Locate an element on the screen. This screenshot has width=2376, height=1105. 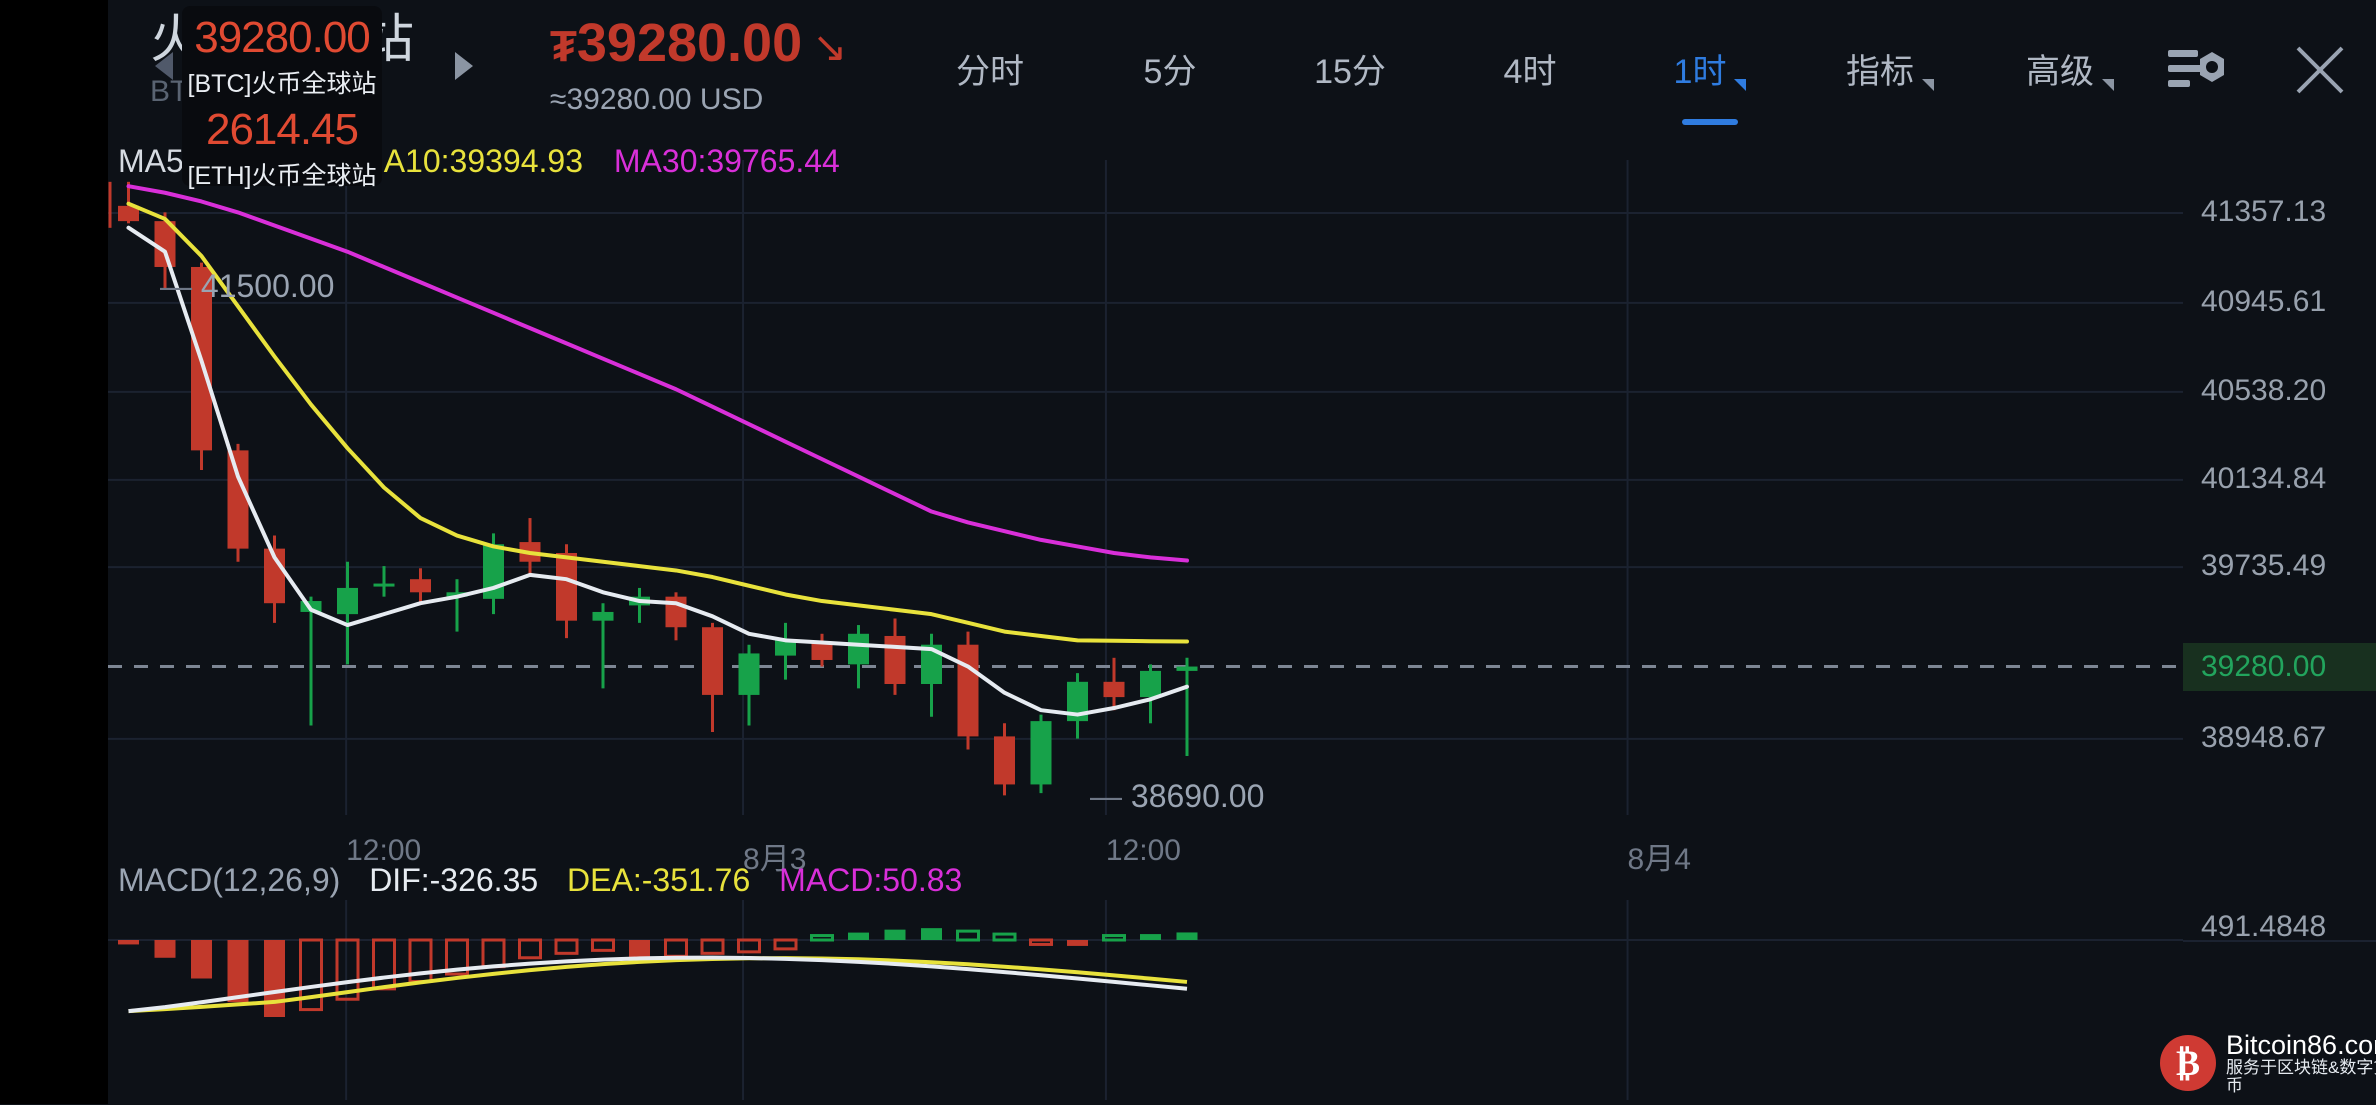
tab-3: 4时 is located at coordinates (1530, 68).